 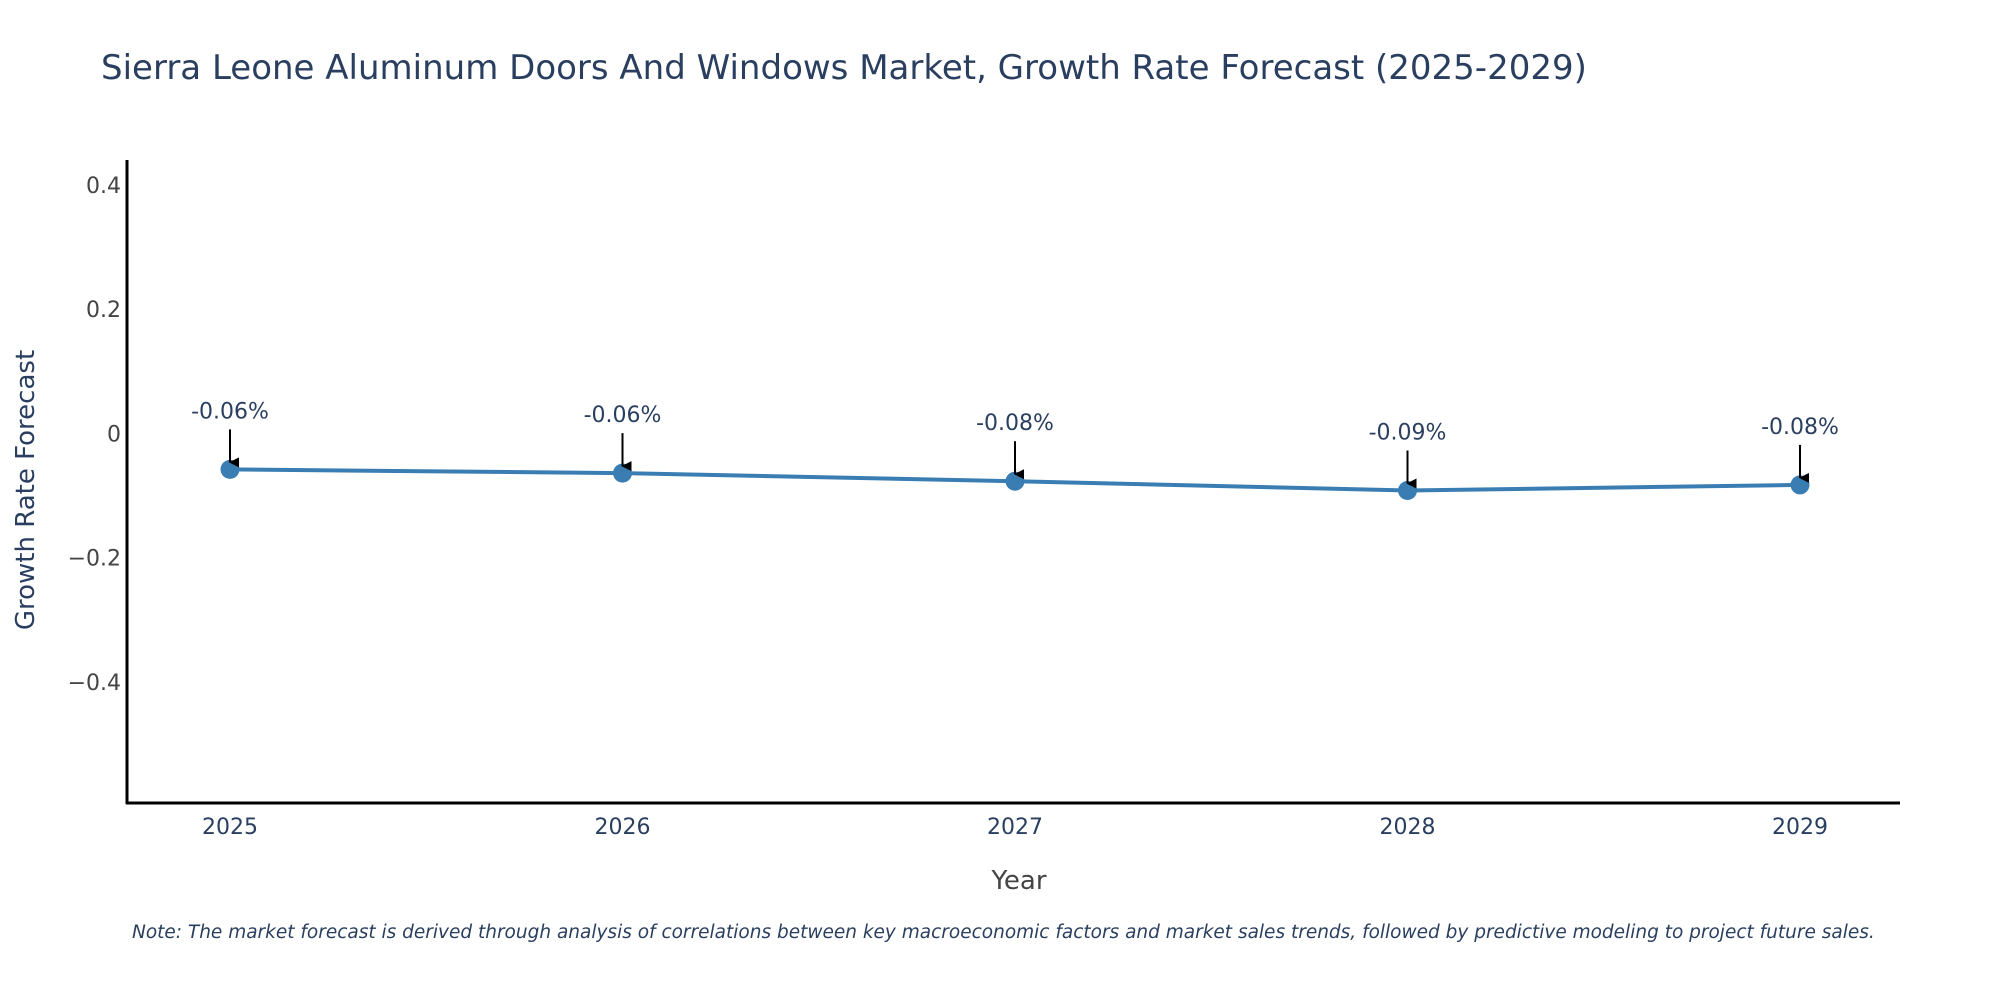 I want to click on y-axis-title: Growth Rate Forecast, so click(x=26, y=490).